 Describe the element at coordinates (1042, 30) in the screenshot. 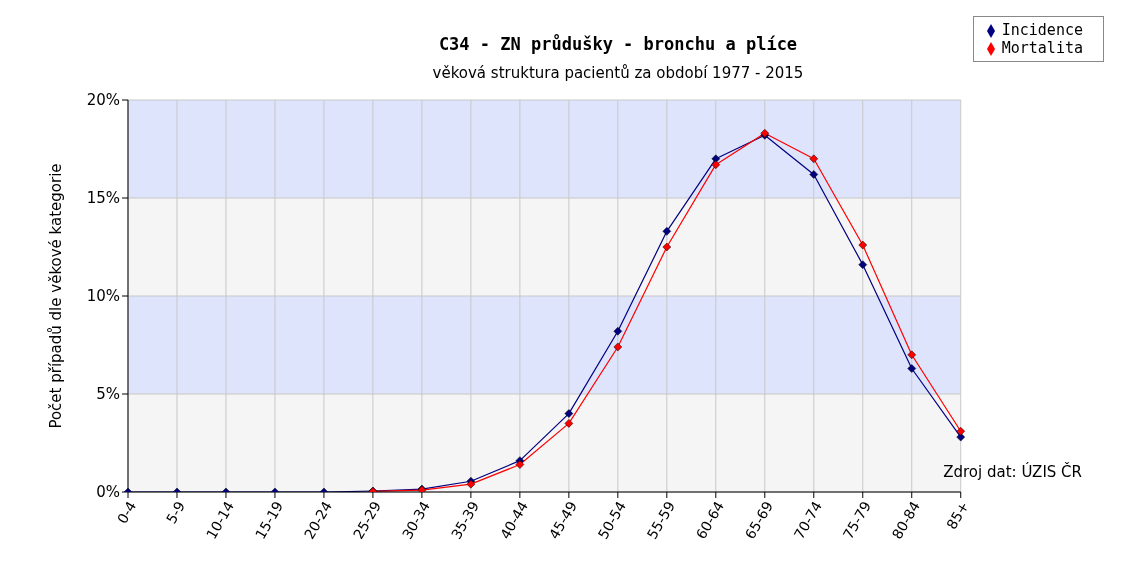

I see `legend-label: Incidence` at that location.